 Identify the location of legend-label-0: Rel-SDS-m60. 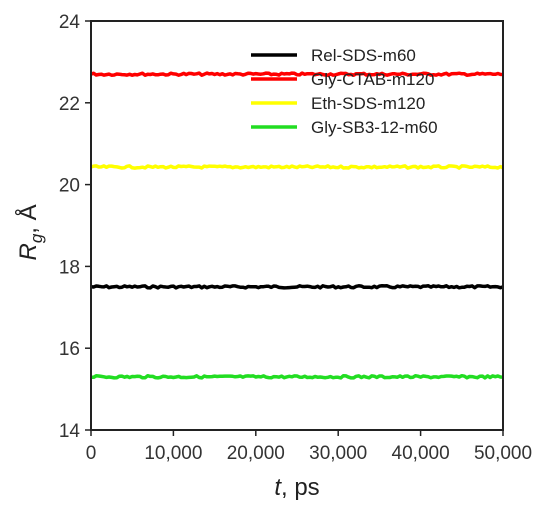
(363, 55).